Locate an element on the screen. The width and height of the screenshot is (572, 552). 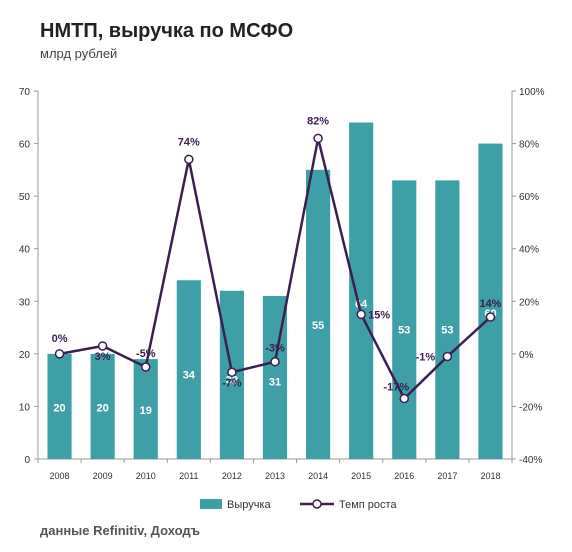
growth-value-label: -1% is located at coordinates (426, 357).